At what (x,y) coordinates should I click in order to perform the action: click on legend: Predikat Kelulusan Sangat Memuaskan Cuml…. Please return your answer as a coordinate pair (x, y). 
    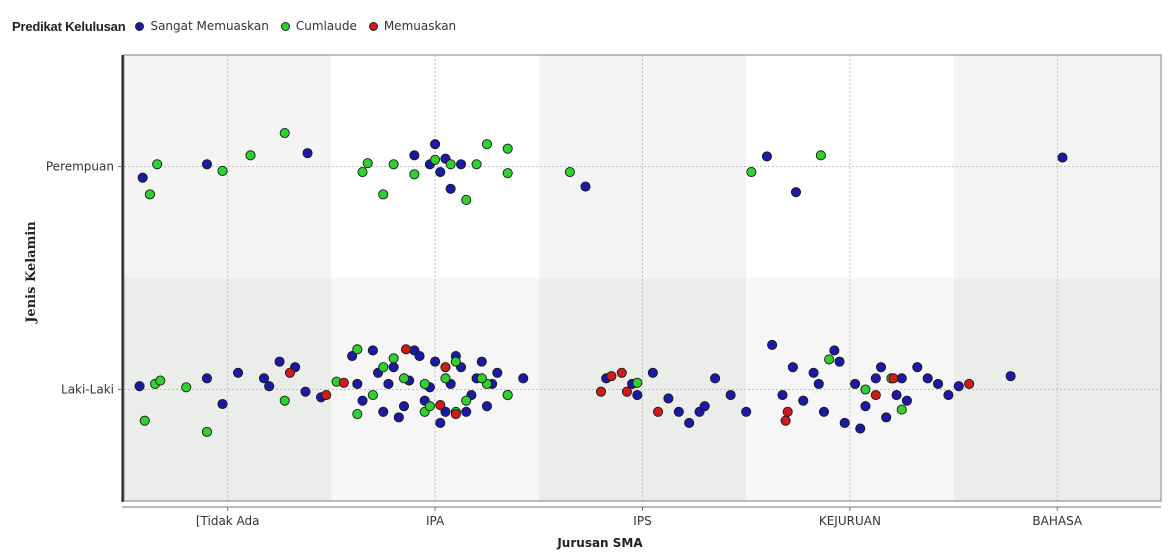
    Looking at the image, I should click on (240, 26).